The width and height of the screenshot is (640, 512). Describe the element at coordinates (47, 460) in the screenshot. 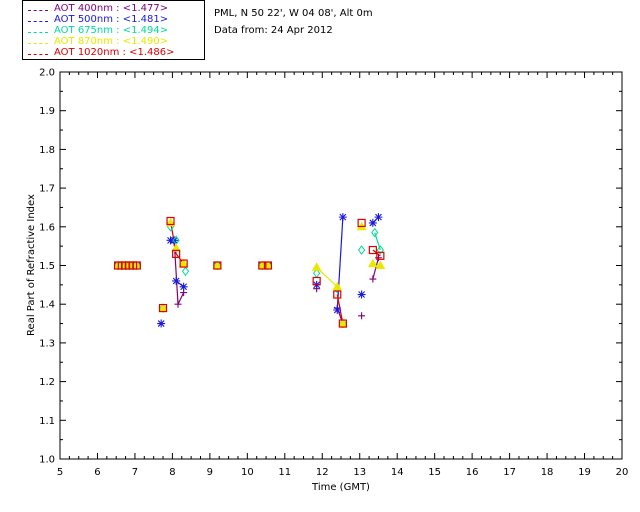

I see `y-tick-label: 1.0` at that location.